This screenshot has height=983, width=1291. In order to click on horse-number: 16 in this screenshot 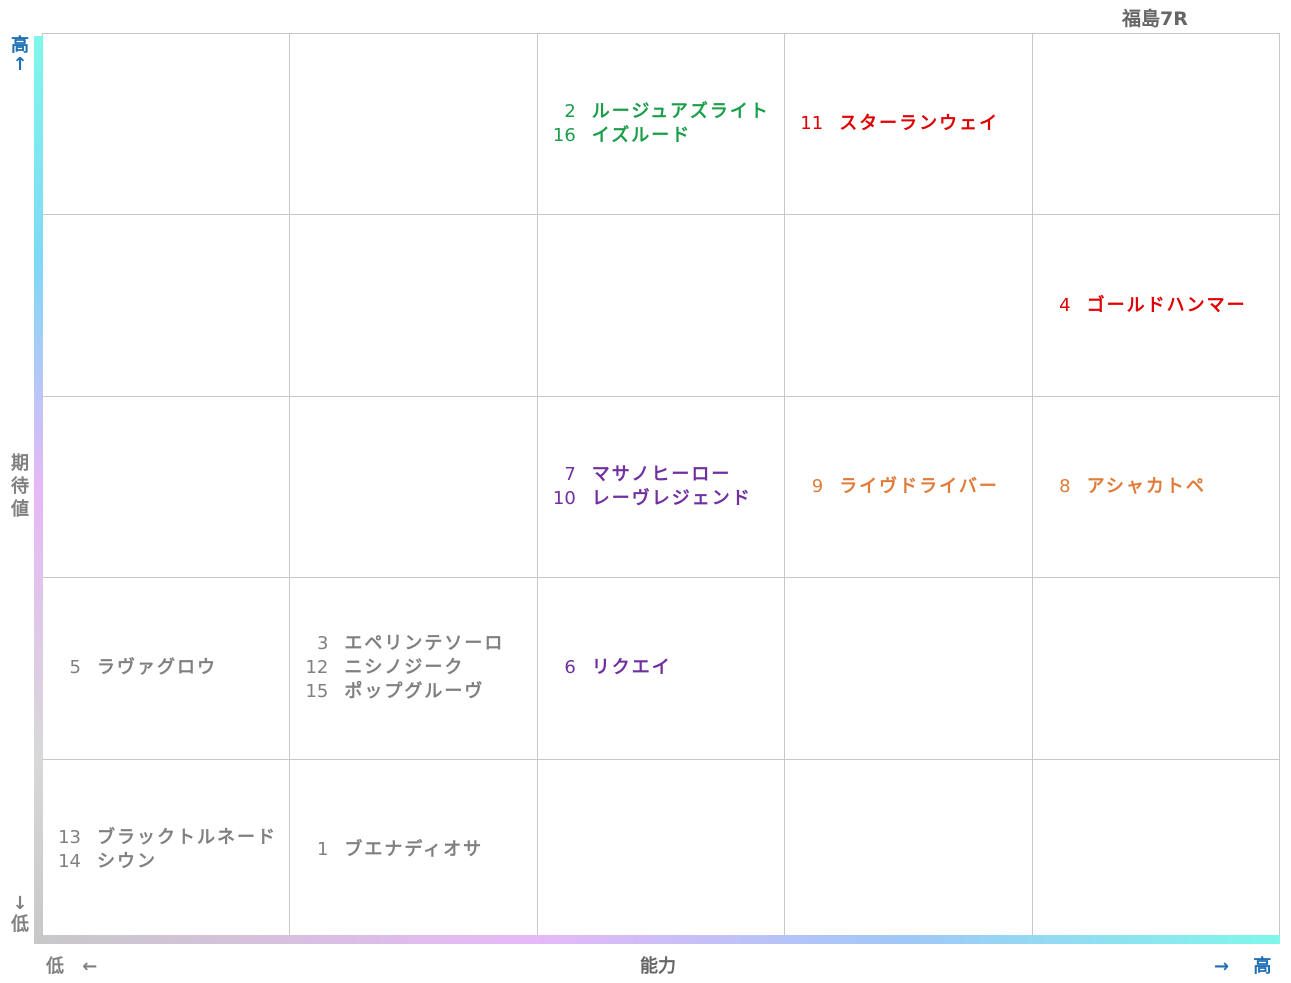, I will do `click(564, 136)`.